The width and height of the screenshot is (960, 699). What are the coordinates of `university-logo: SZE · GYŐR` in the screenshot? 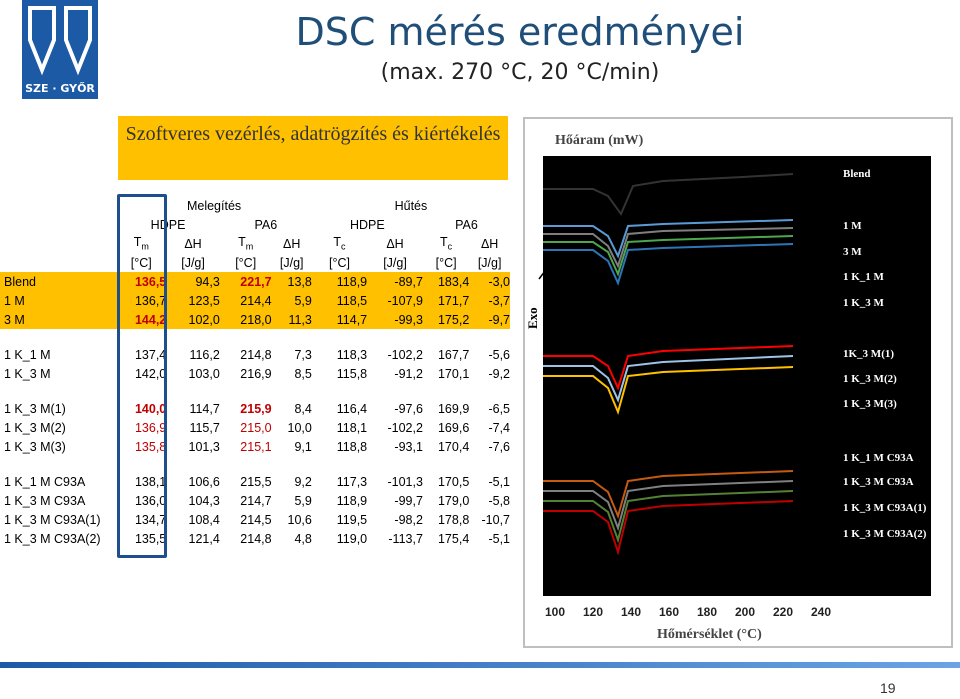 It's located at (60, 49).